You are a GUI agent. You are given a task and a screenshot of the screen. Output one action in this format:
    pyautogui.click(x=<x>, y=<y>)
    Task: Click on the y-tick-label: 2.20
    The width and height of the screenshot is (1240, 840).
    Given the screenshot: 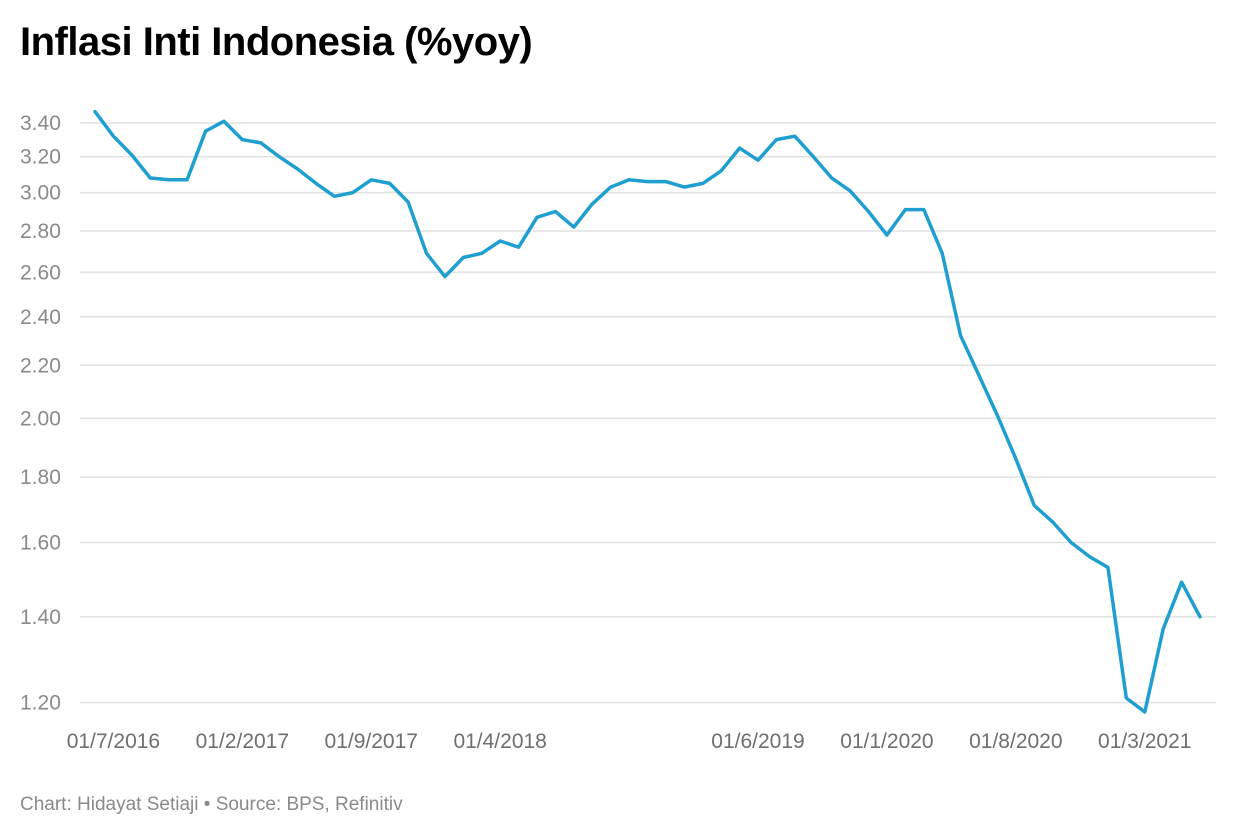 What is the action you would take?
    pyautogui.click(x=40, y=365)
    